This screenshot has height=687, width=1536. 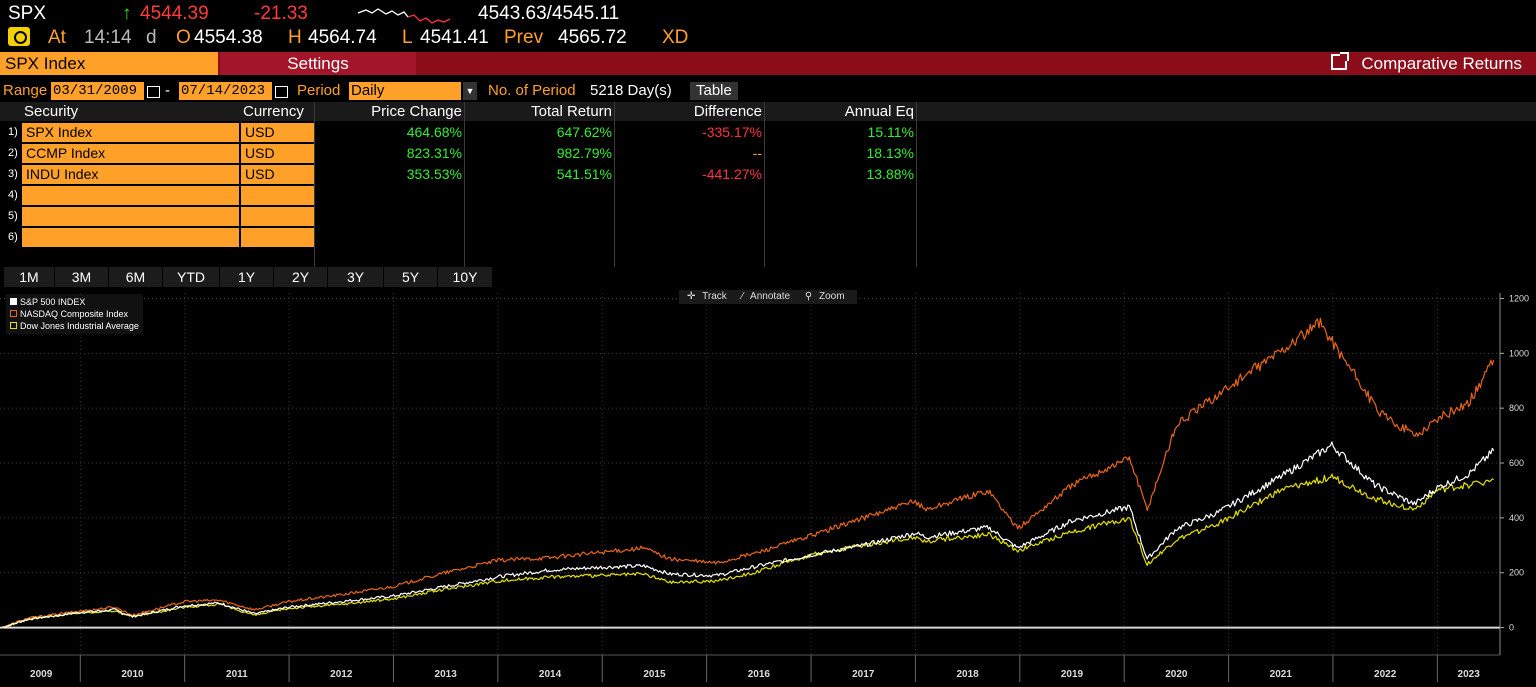 I want to click on difference-cell: --, so click(x=757, y=153).